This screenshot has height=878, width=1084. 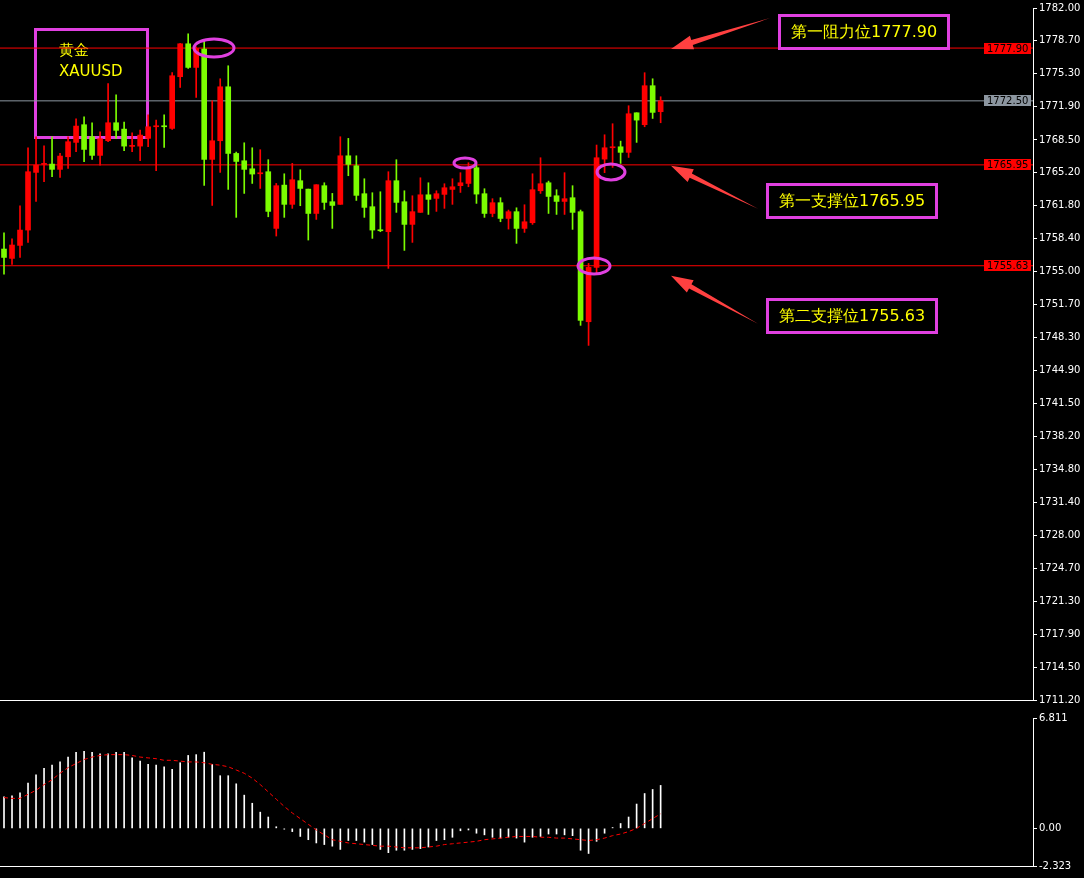 I want to click on y-tick-label: 1758.40, so click(x=1060, y=238).